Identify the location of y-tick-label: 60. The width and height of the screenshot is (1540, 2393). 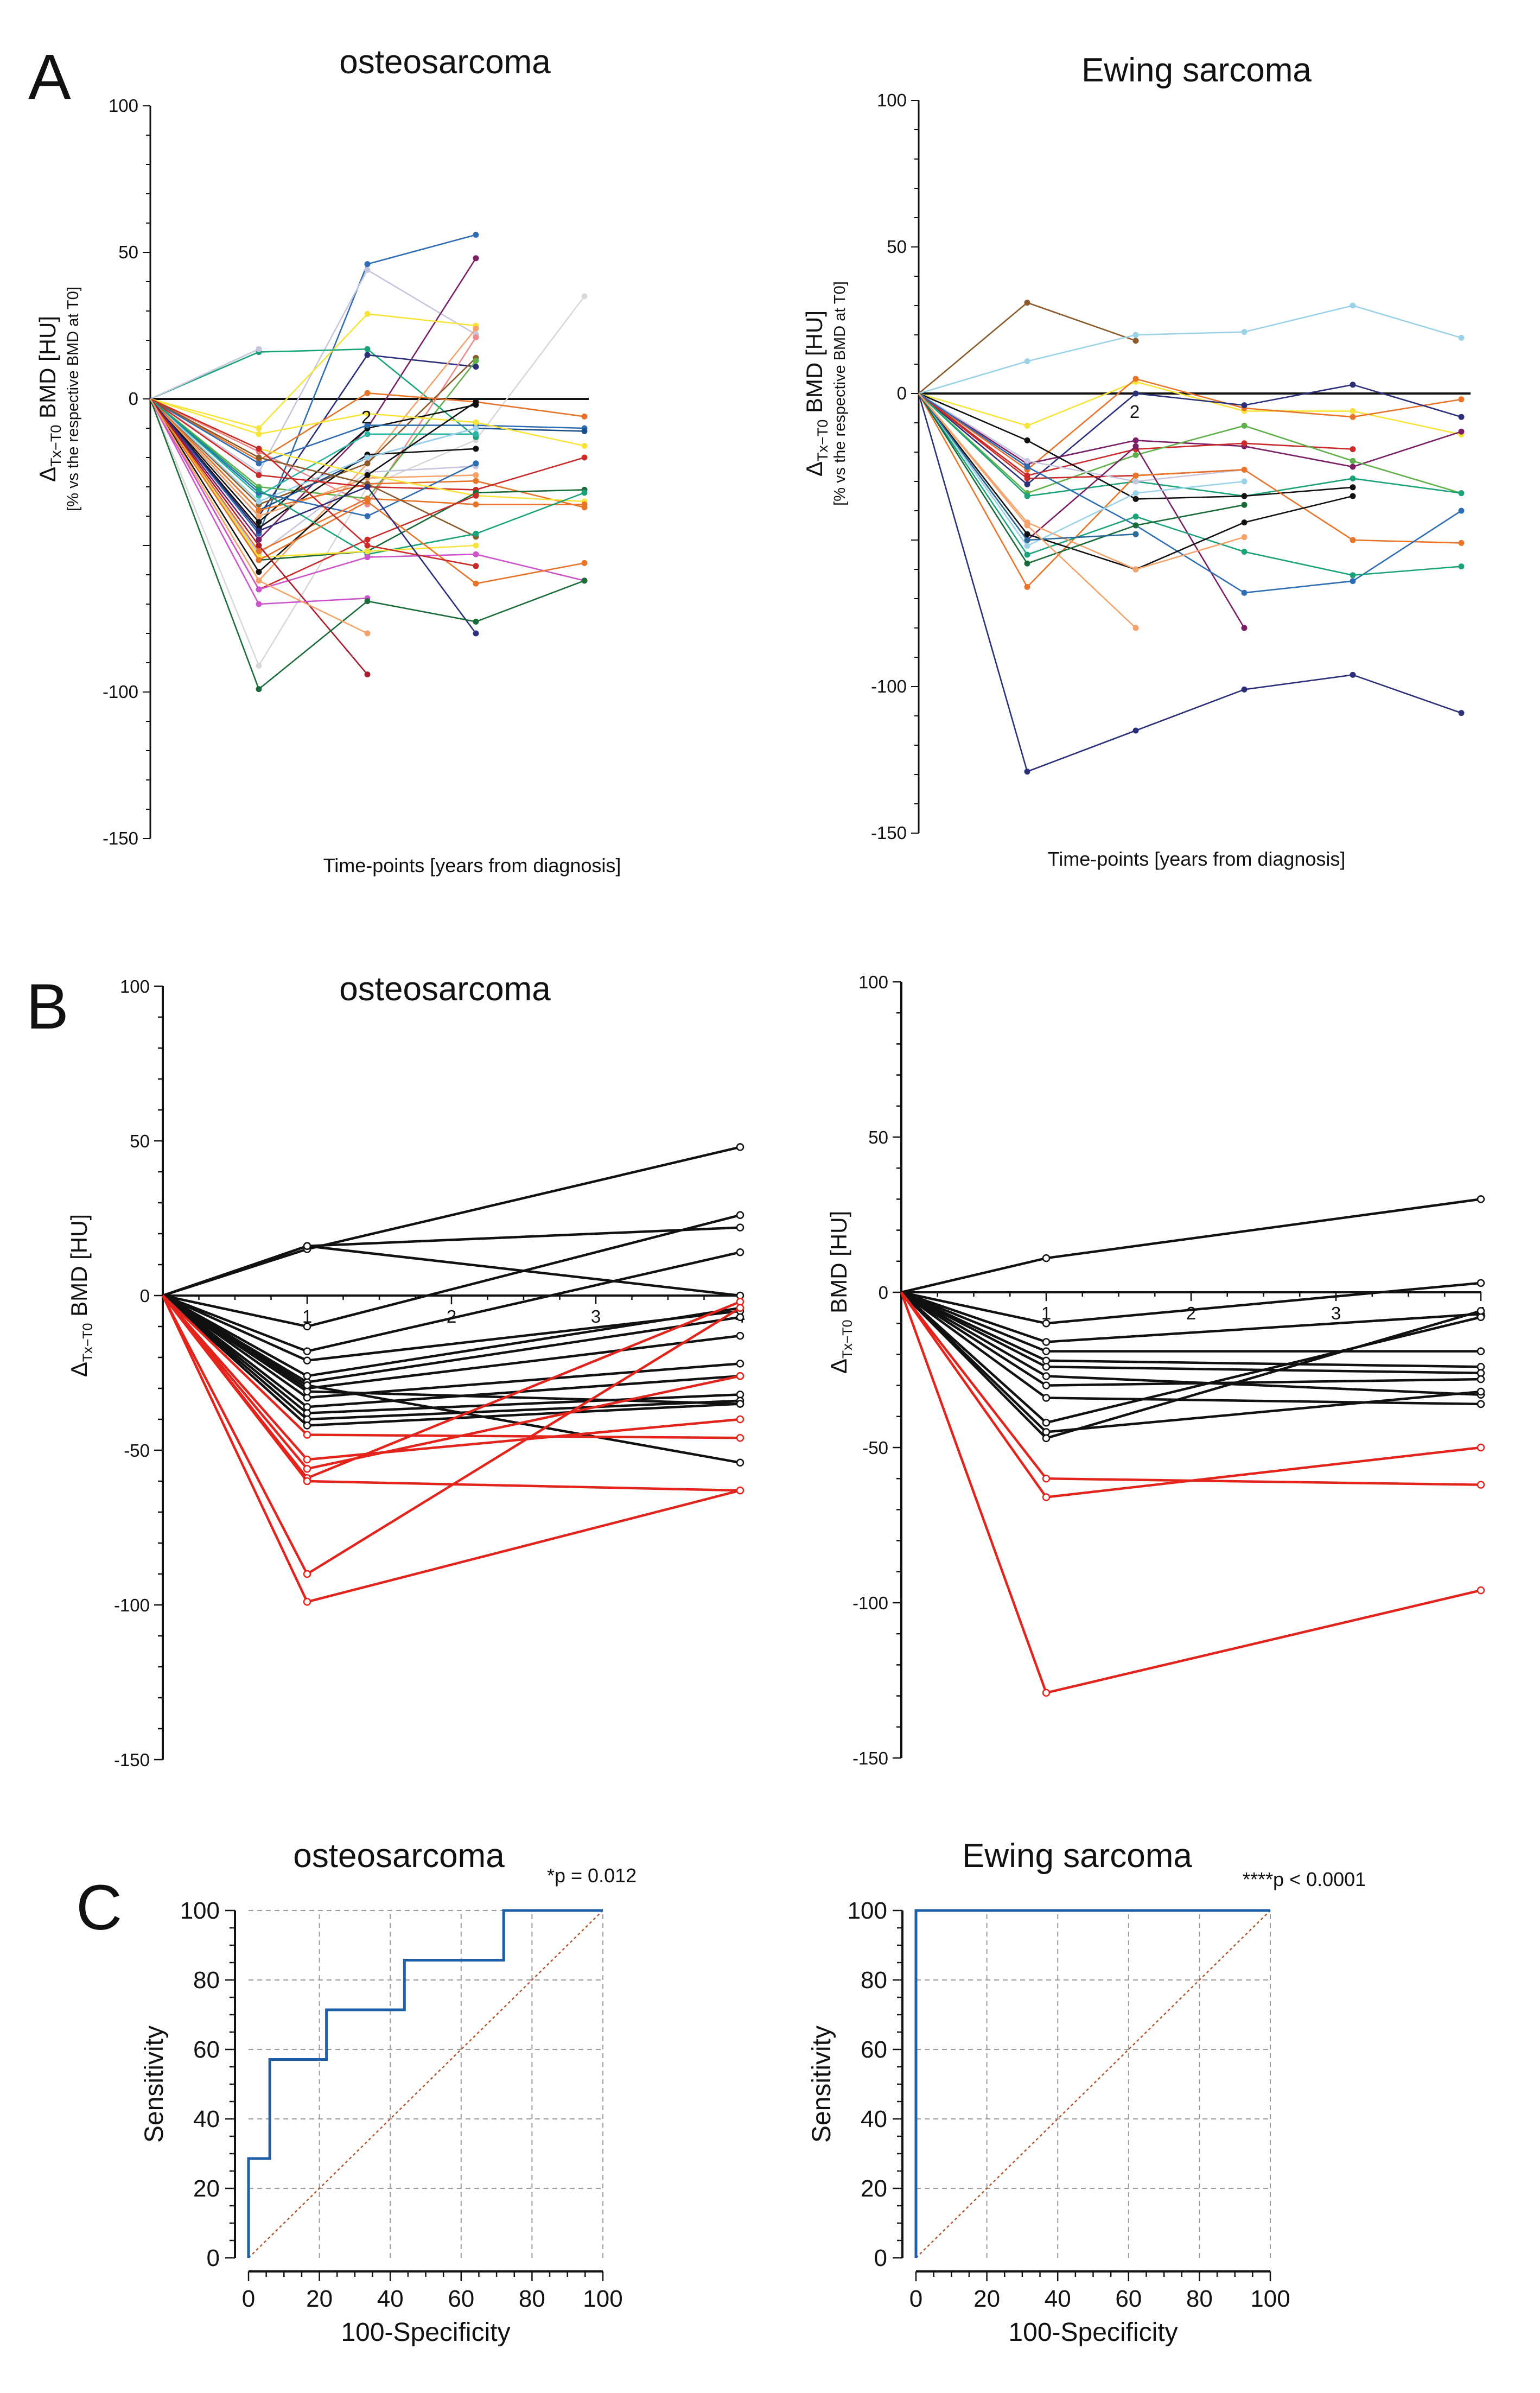
(874, 2049).